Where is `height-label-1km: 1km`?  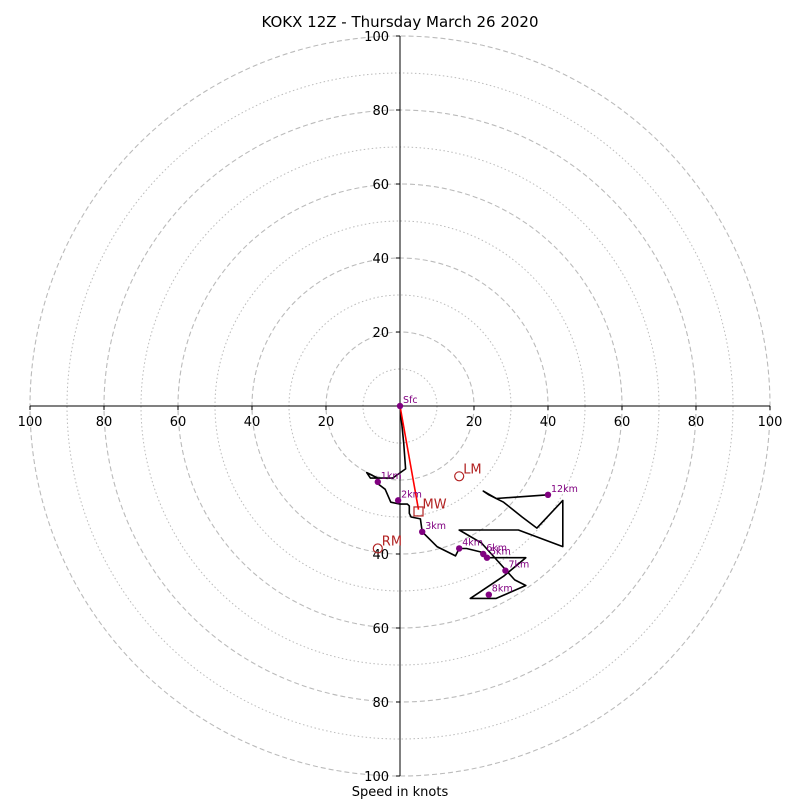 height-label-1km: 1km is located at coordinates (391, 476).